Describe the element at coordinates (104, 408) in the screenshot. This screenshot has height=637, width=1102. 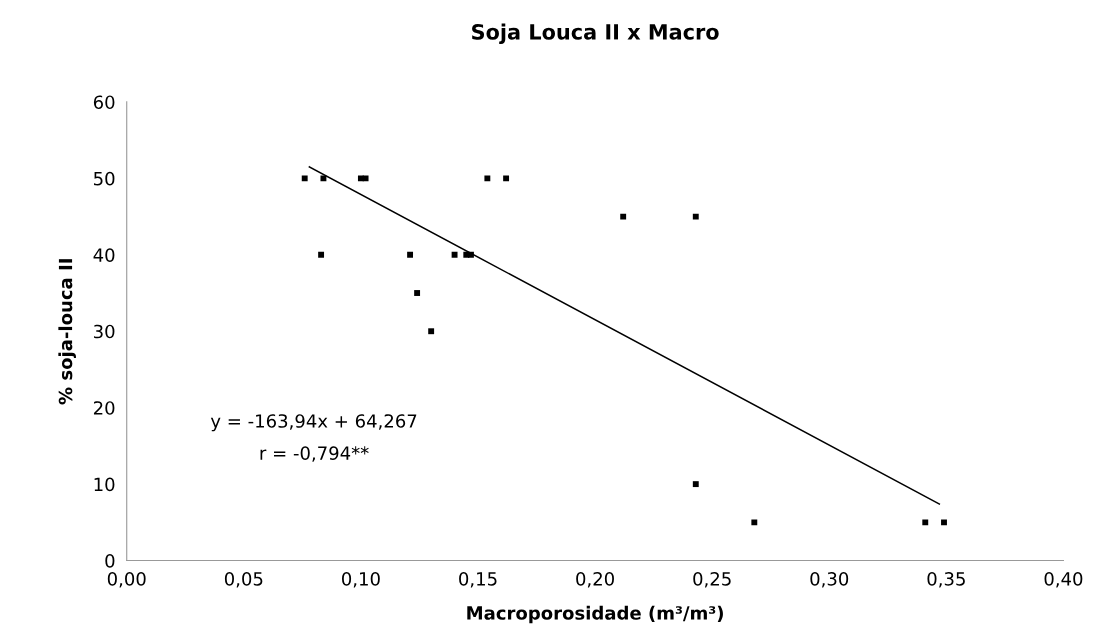
I see `y-tick-label: 20` at that location.